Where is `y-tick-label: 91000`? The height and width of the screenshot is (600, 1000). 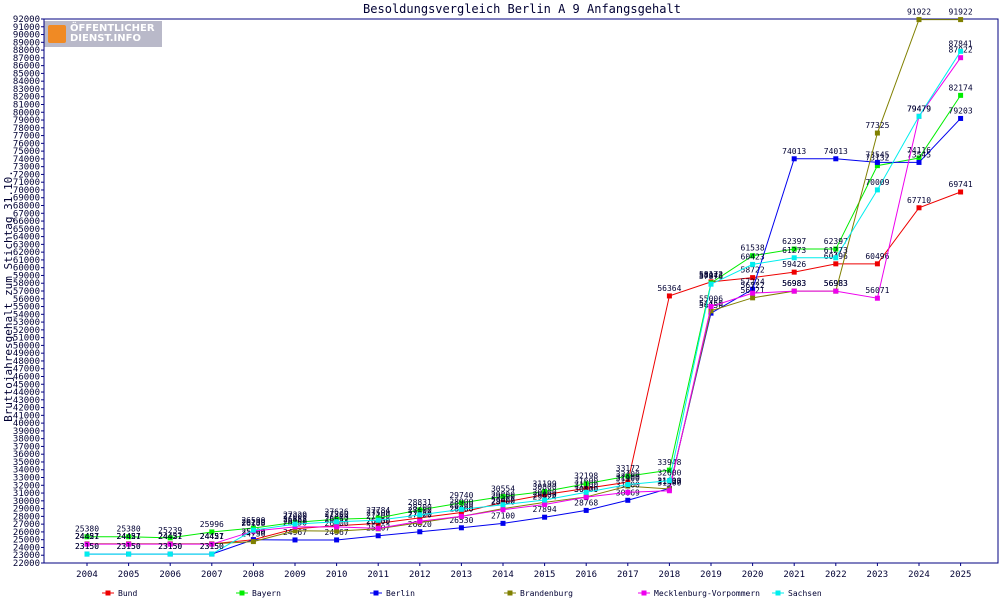
y-tick-label: 91000 is located at coordinates (26, 28).